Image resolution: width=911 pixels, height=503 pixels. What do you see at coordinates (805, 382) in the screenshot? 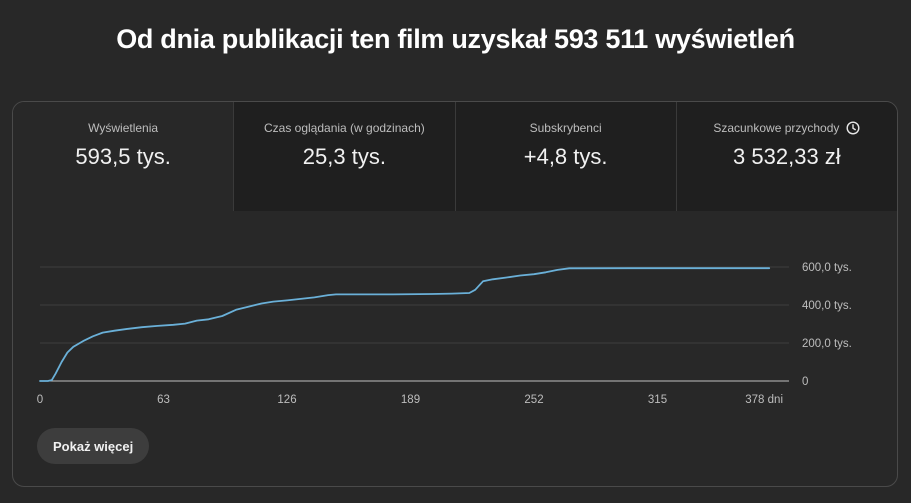
I see `y-tick-label: 0` at bounding box center [805, 382].